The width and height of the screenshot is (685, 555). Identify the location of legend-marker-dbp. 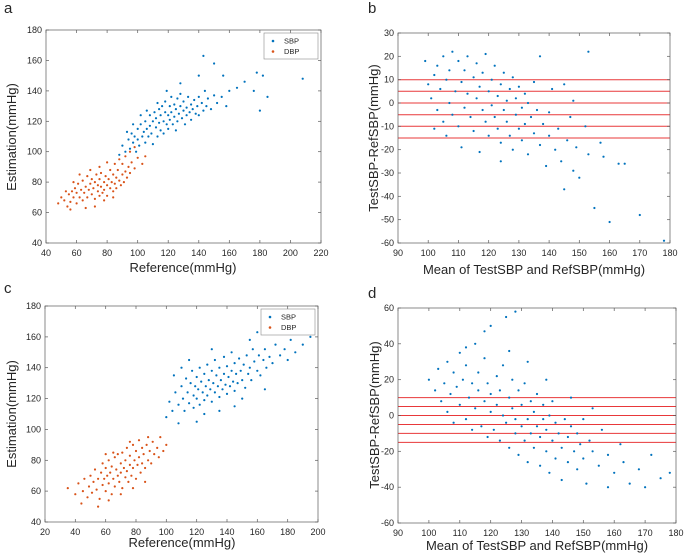
(270, 327).